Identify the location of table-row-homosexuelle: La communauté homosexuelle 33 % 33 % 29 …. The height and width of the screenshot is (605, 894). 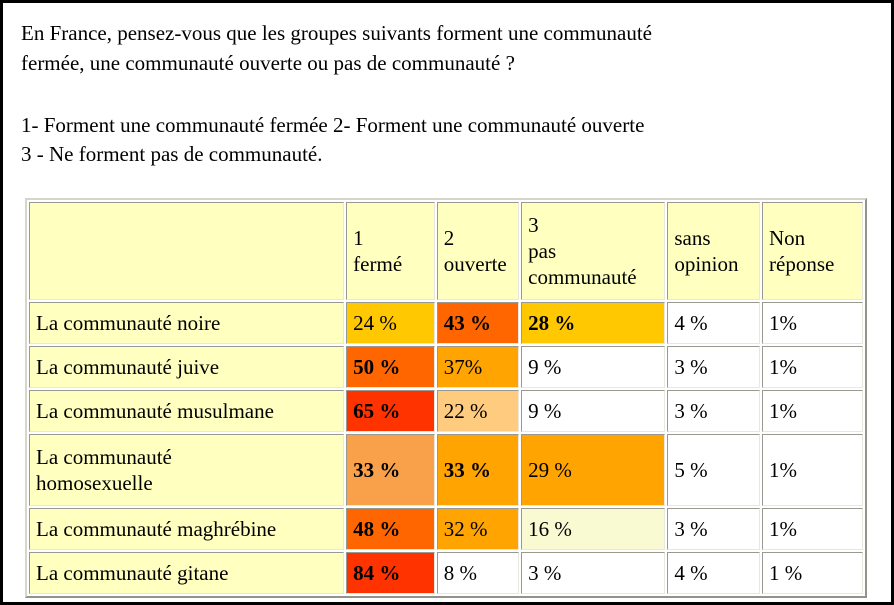
(446, 470).